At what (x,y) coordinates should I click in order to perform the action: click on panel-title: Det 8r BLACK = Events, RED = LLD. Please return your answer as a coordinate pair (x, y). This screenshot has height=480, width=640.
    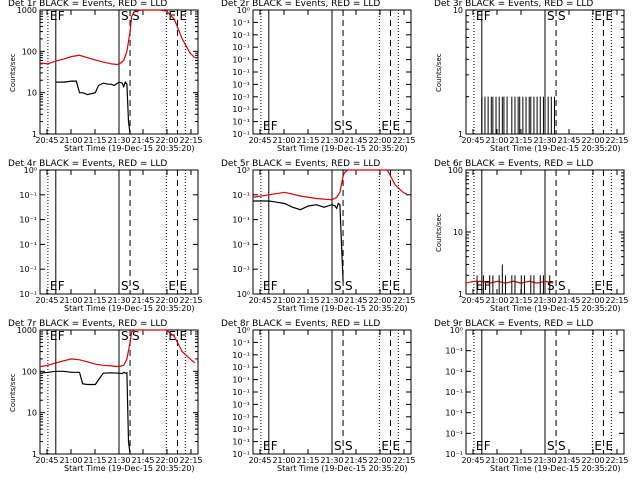
    Looking at the image, I should click on (301, 324).